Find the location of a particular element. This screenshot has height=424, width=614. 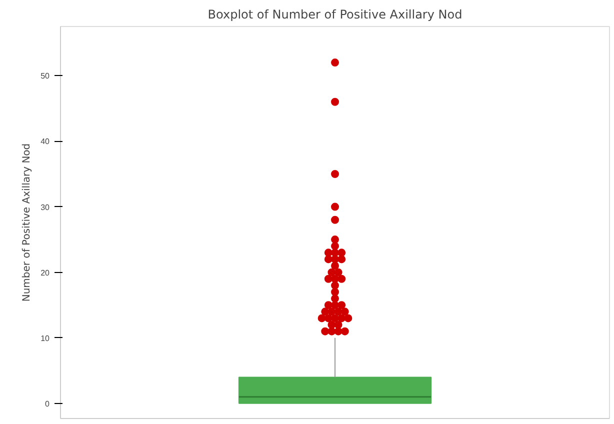

y-tick-label: 0 is located at coordinates (47, 403).